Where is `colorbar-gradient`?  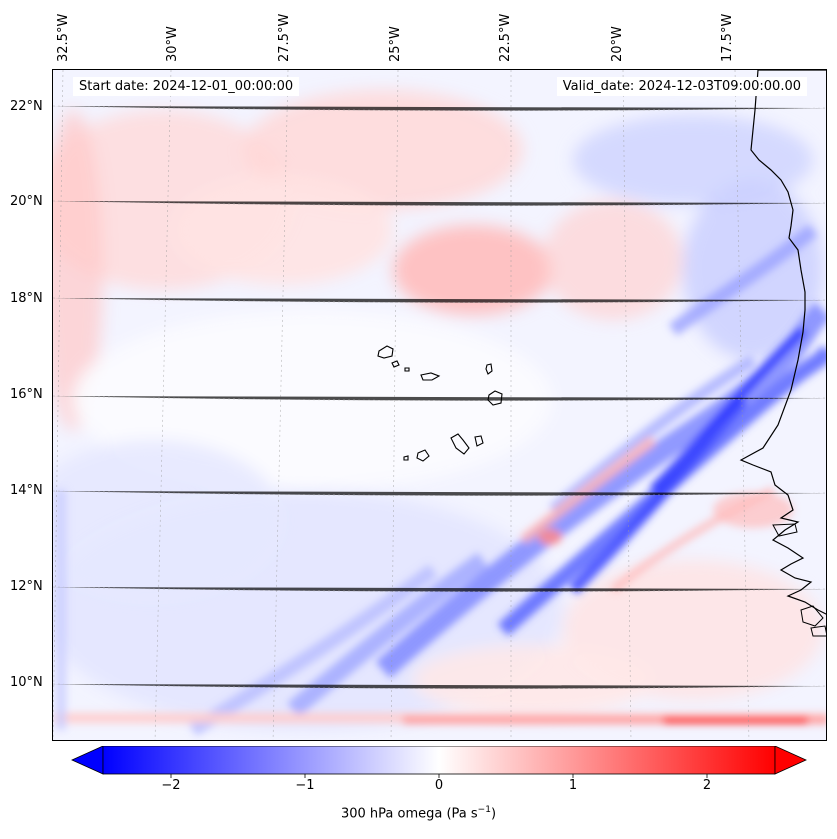 colorbar-gradient is located at coordinates (439, 760).